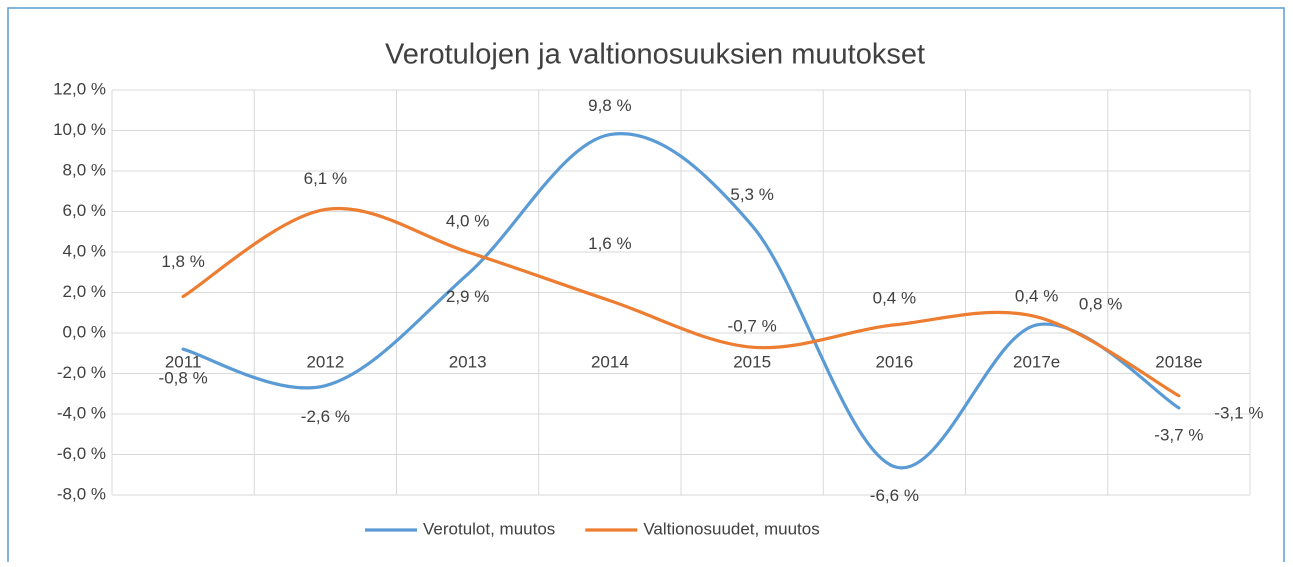 The image size is (1293, 567). Describe the element at coordinates (1178, 361) in the screenshot. I see `x-tick-label: 2018e` at that location.